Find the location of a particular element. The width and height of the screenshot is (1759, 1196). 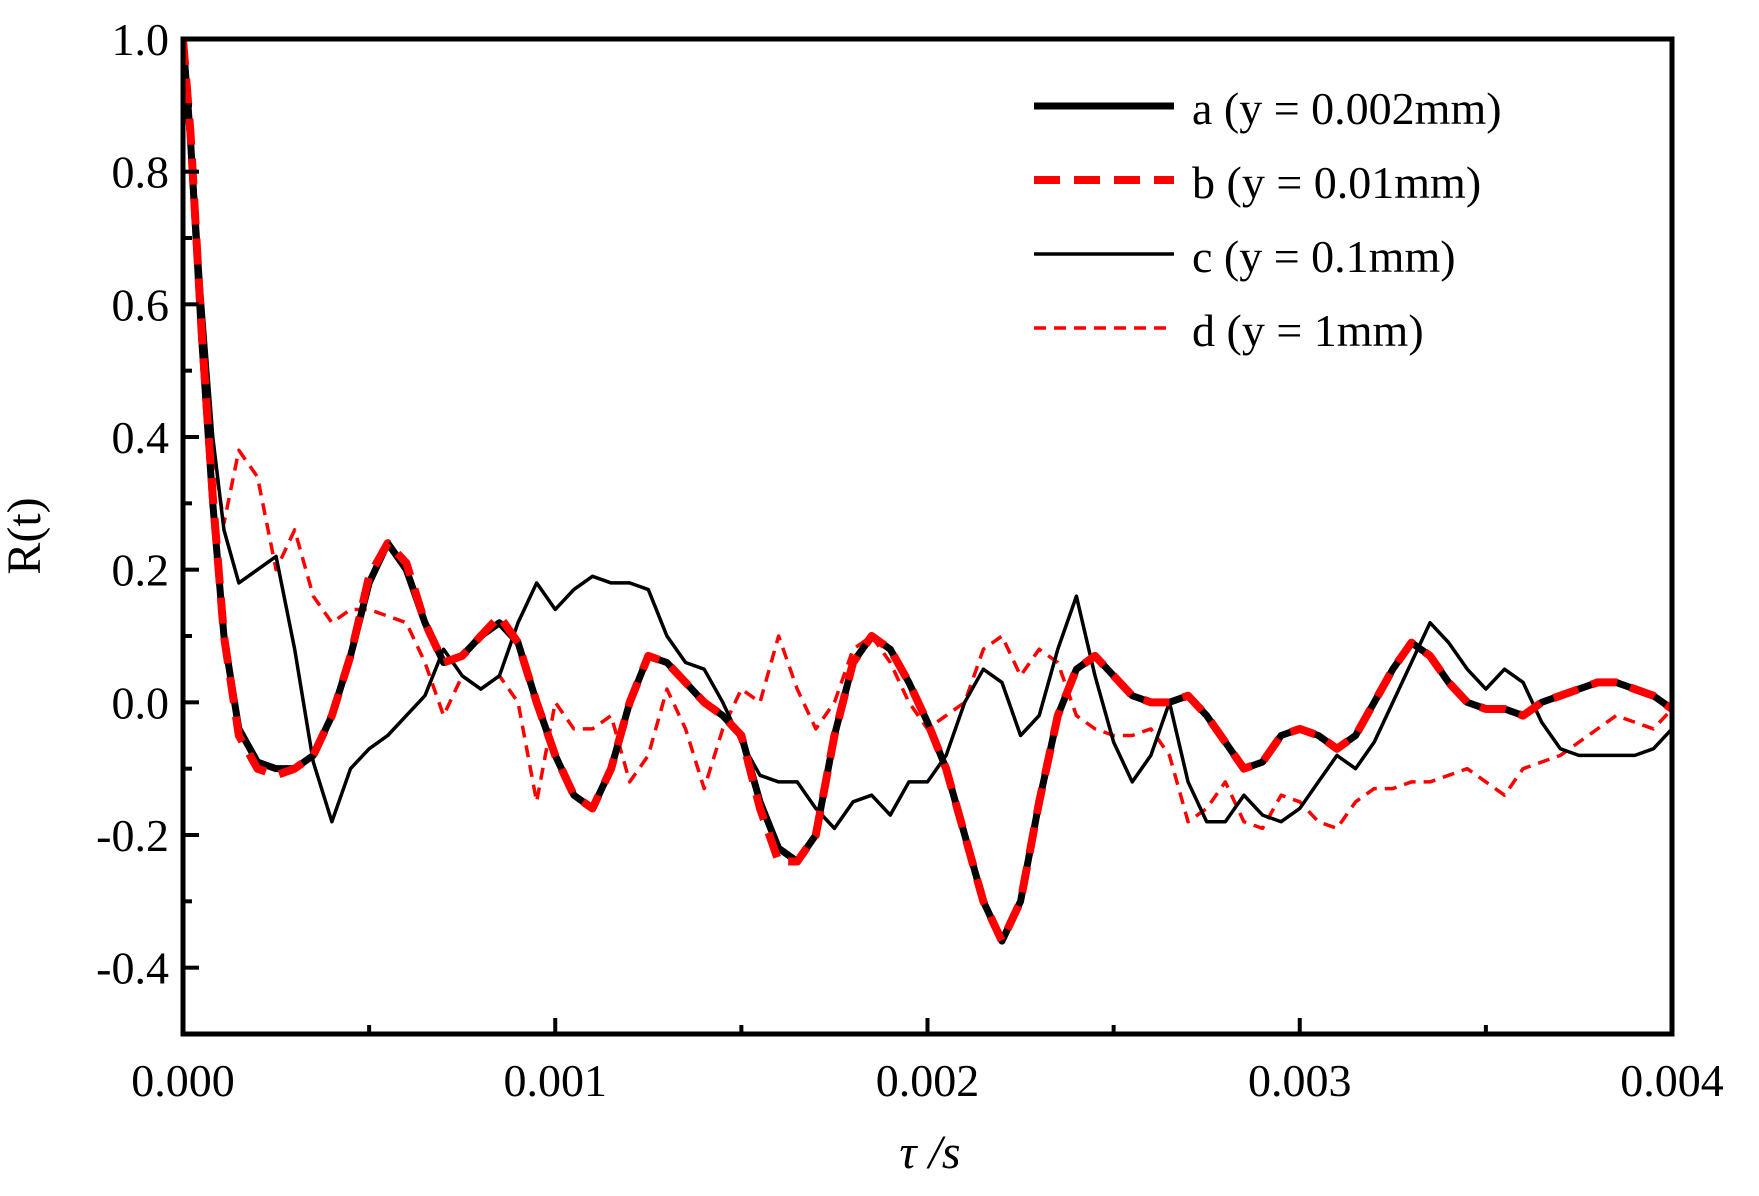

y-tick-label: 1.0 is located at coordinates (141, 39).